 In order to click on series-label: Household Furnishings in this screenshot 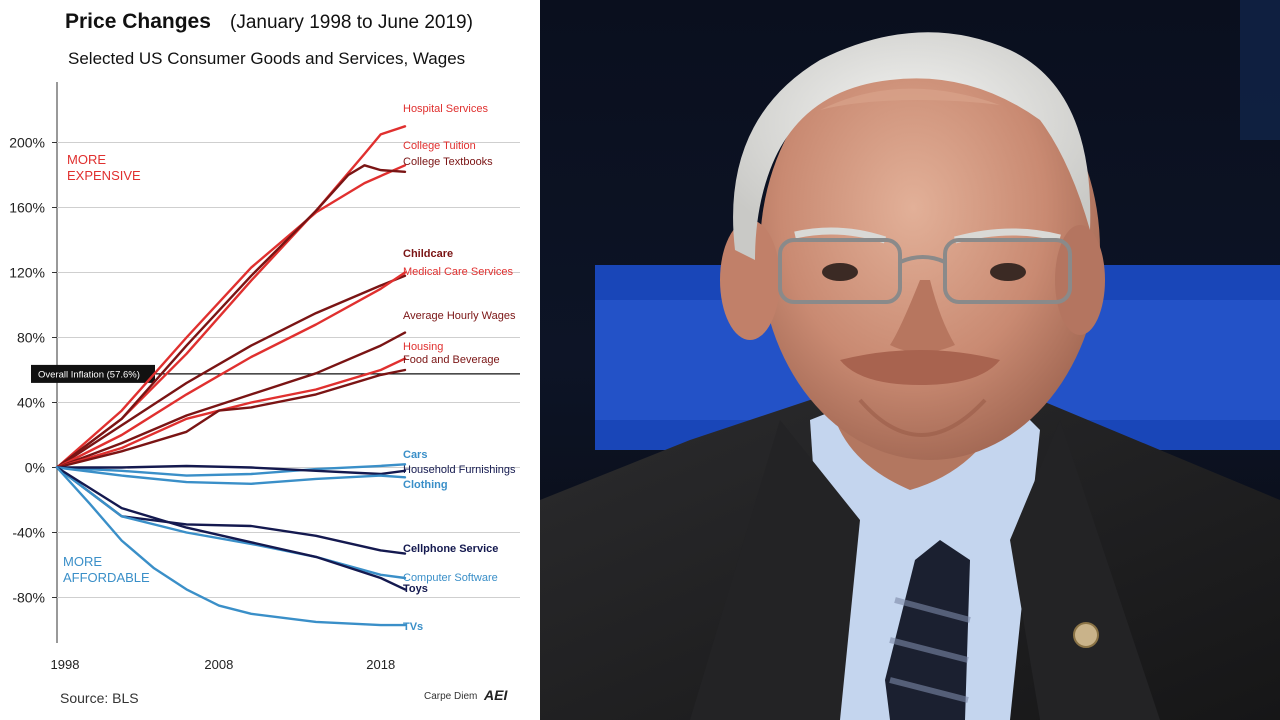, I will do `click(459, 470)`.